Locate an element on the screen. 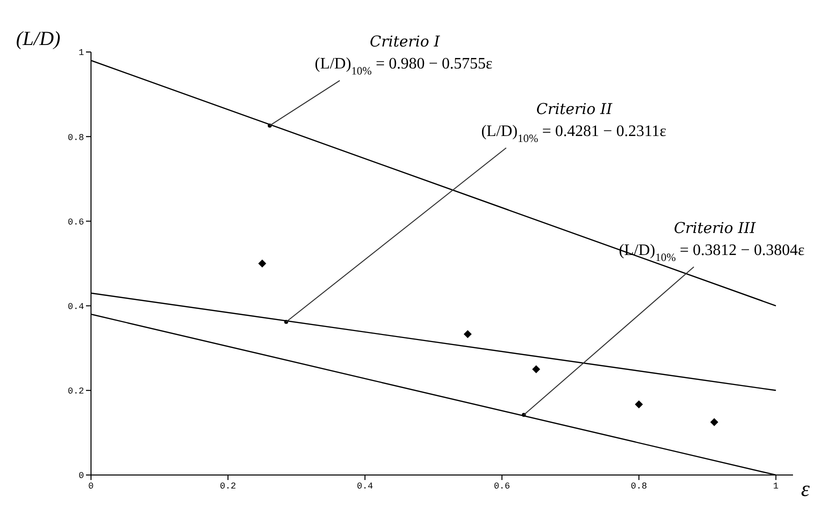 The height and width of the screenshot is (513, 824). x-tick-label: 0.2 is located at coordinates (228, 486).